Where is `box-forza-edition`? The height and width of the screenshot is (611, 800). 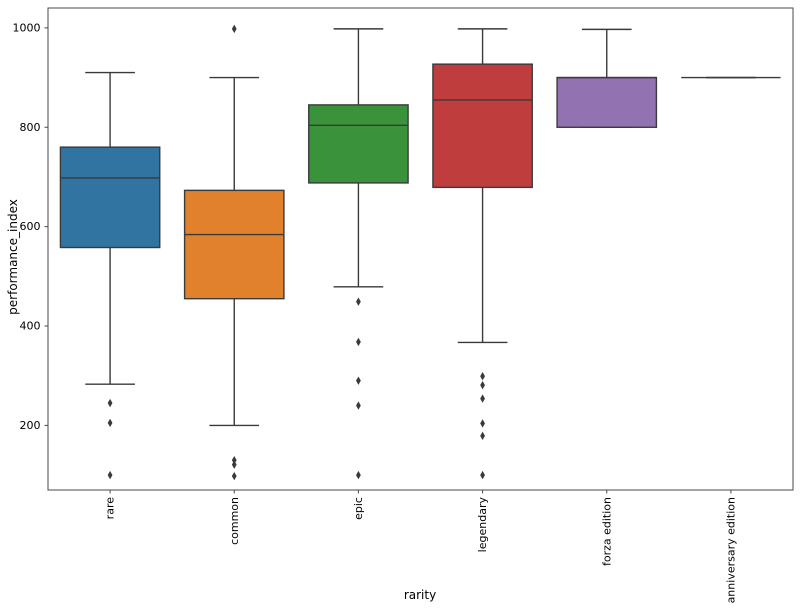
box-forza-edition is located at coordinates (607, 102).